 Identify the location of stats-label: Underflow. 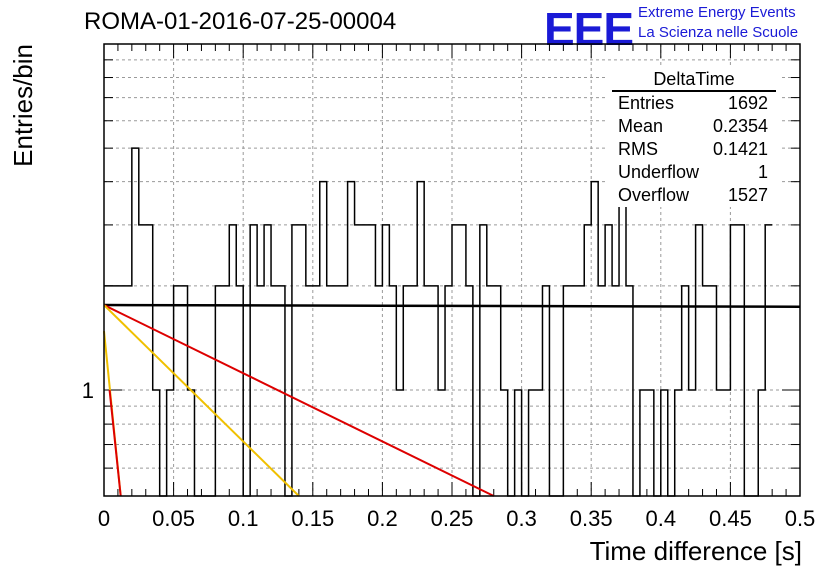
(659, 172).